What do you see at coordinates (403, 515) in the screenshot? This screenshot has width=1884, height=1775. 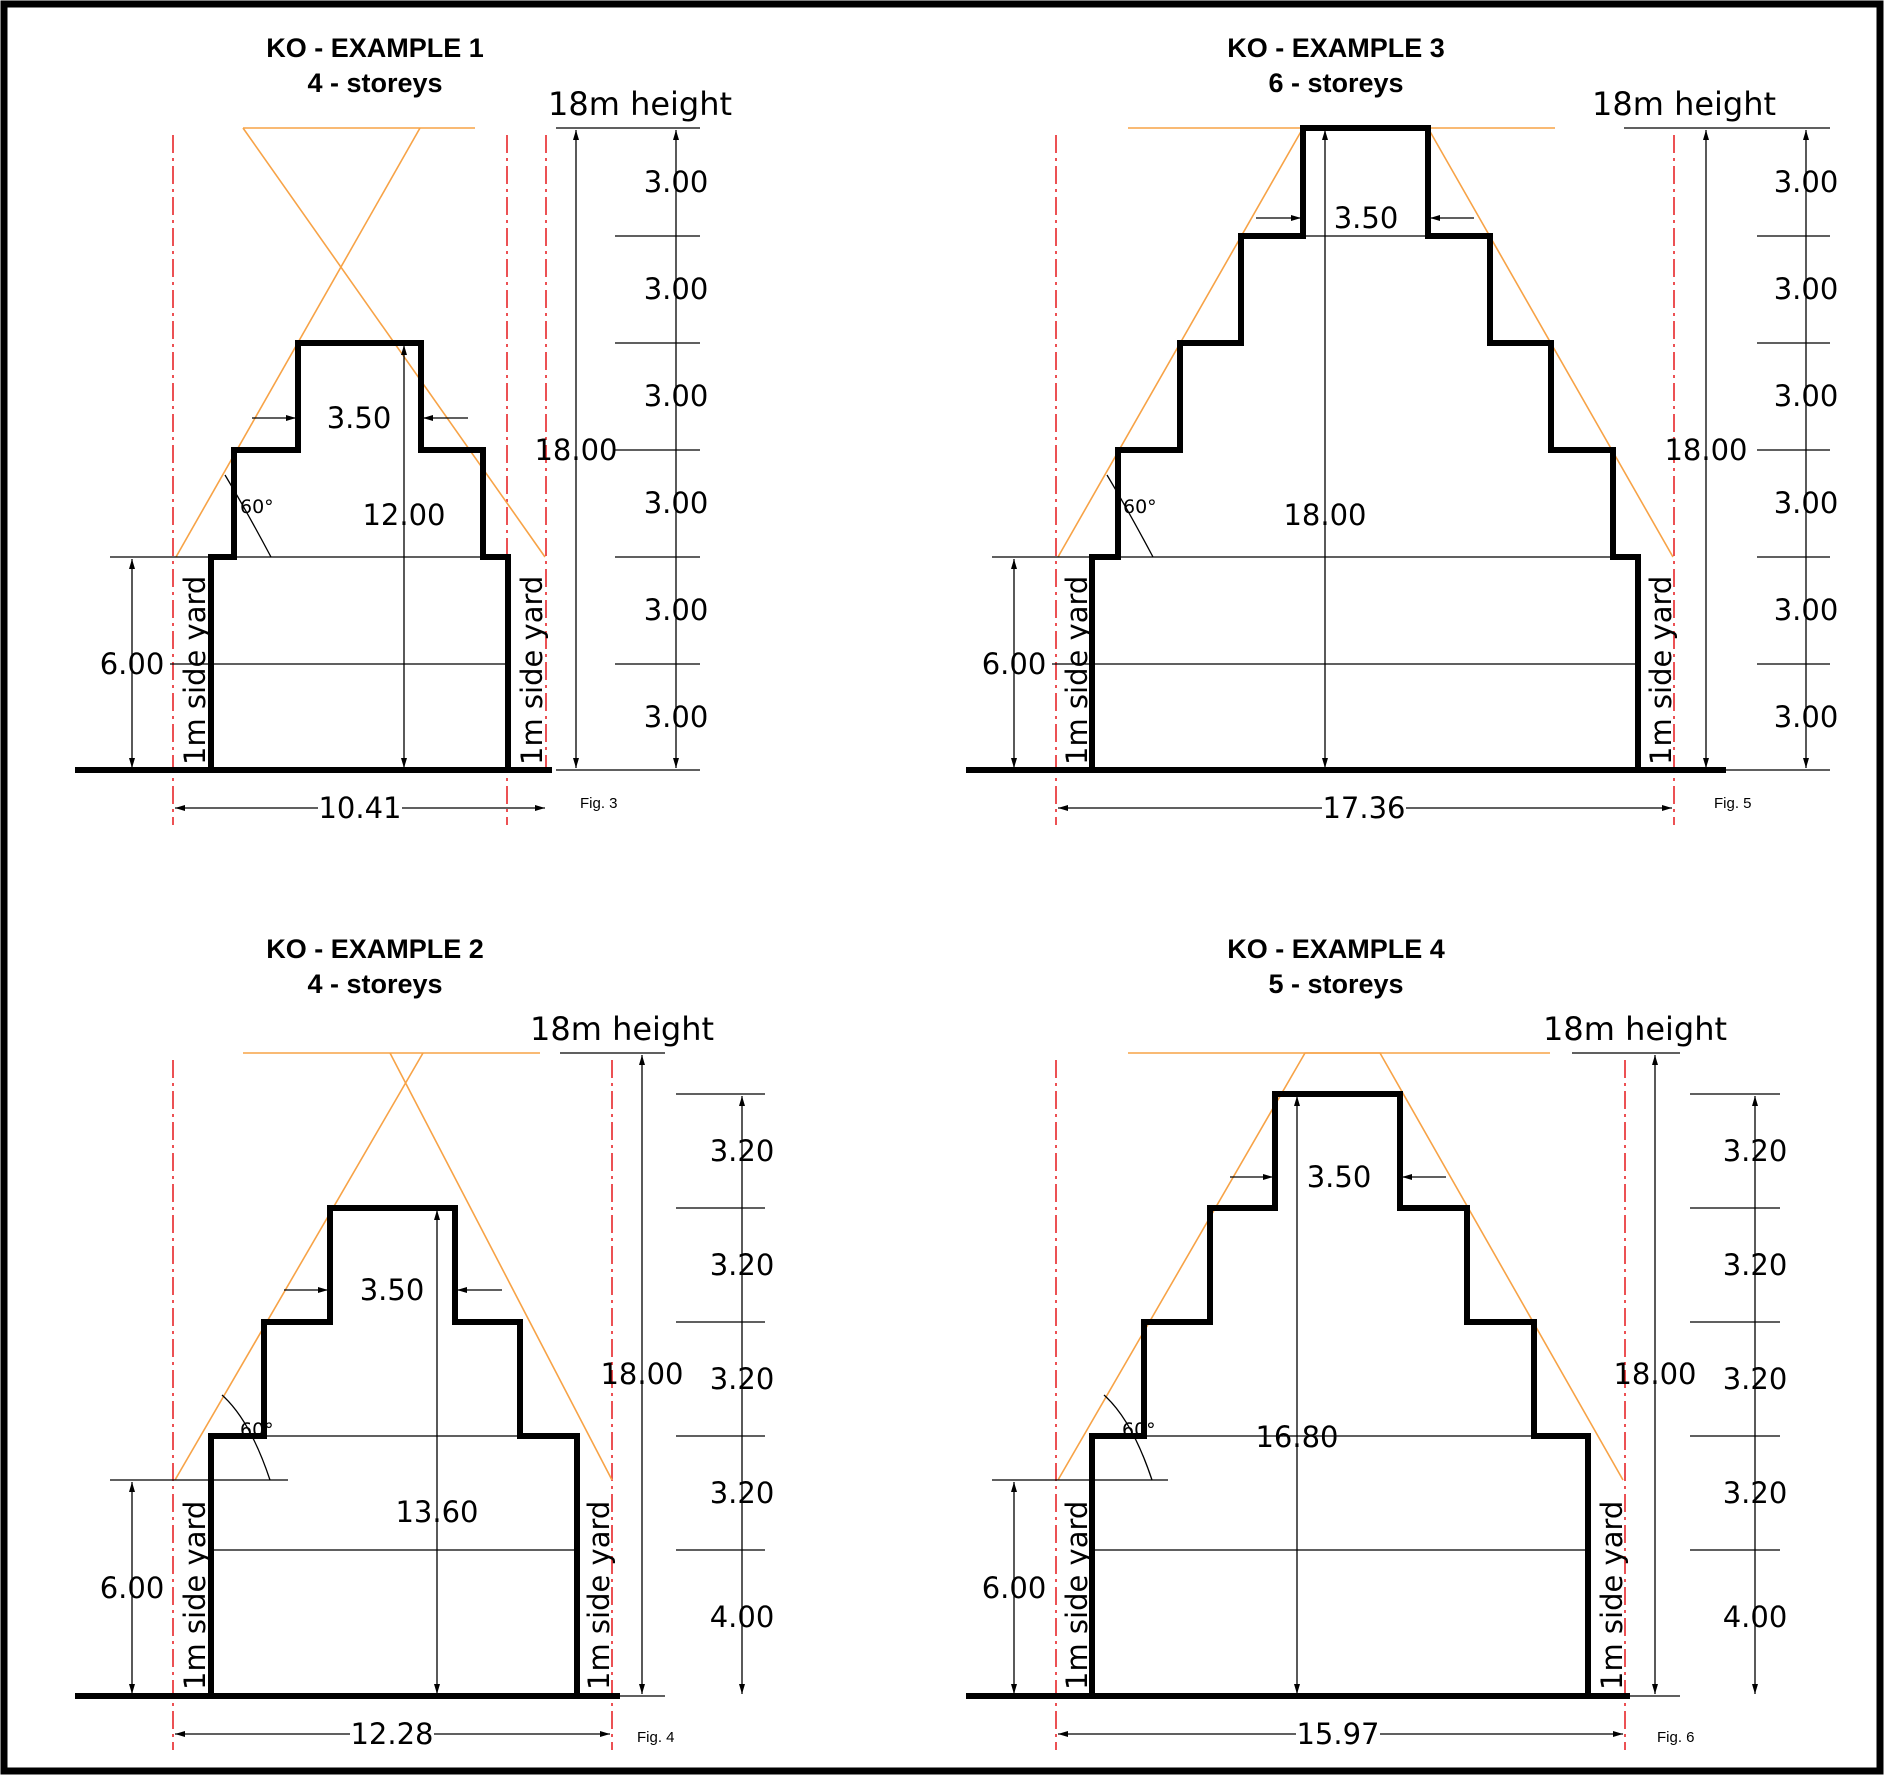 I see `building-height-value: 12.00` at bounding box center [403, 515].